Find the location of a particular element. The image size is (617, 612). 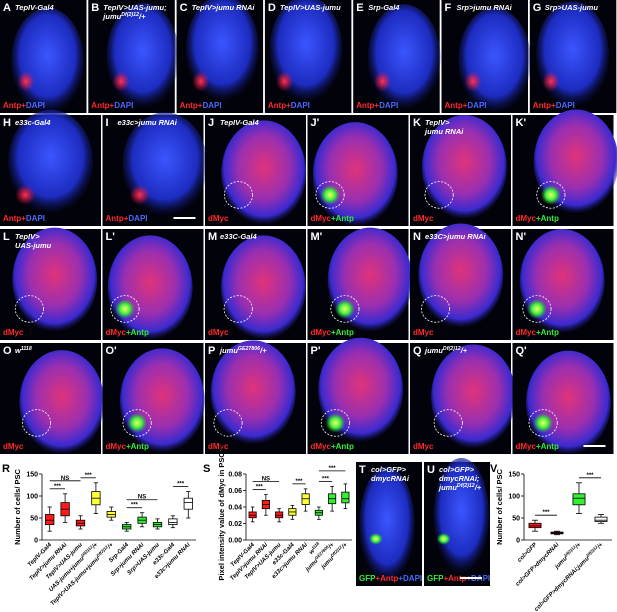

text-segment: TepIV> is located at coordinates (437, 122).